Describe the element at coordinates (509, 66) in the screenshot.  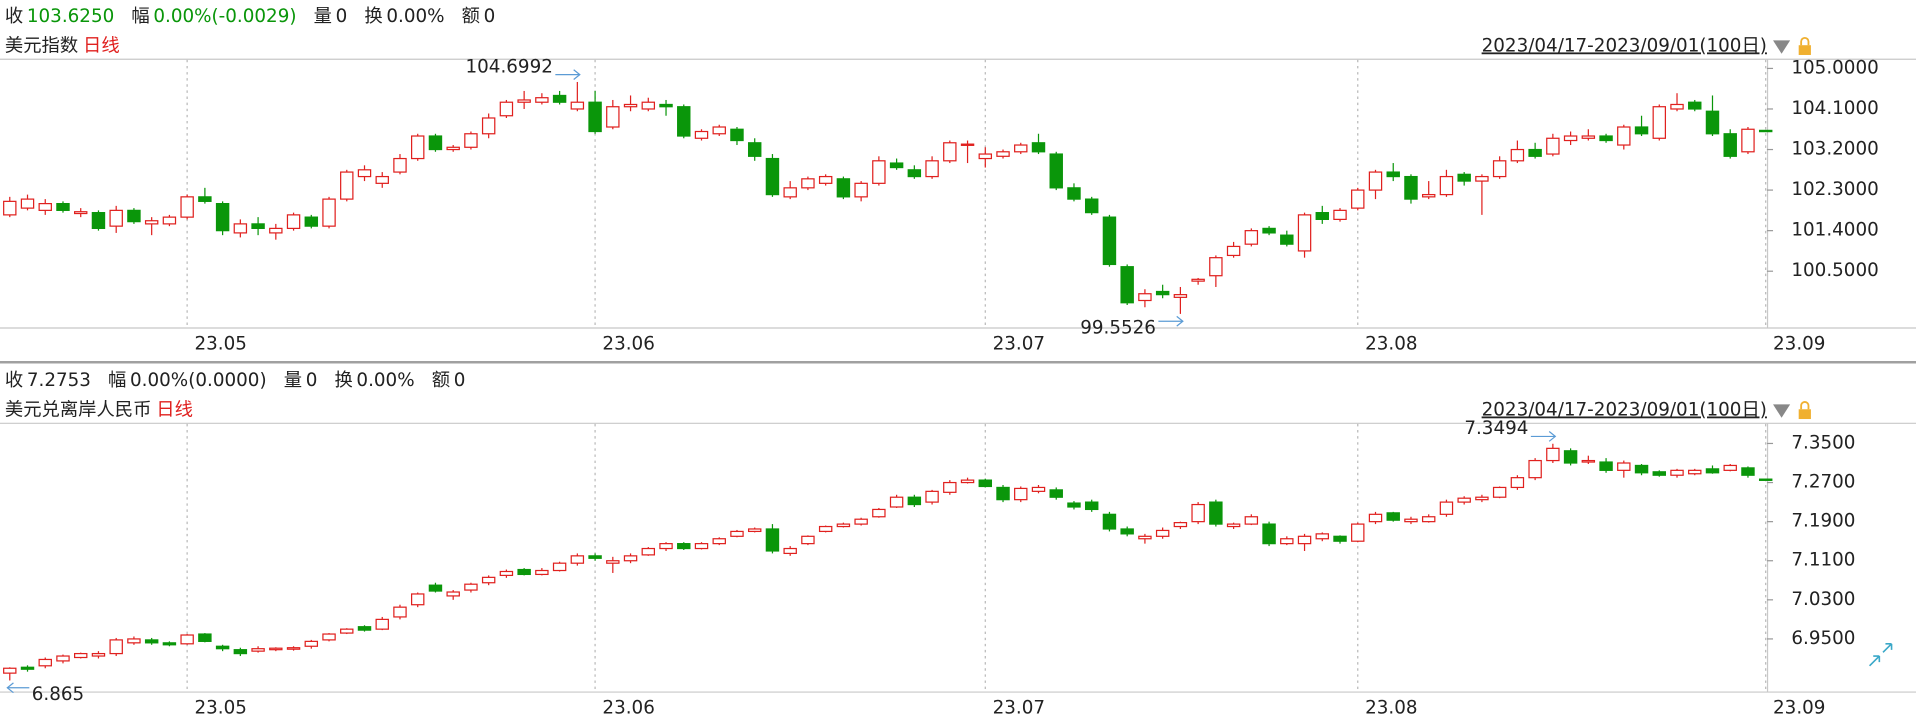
I see `extreme-label: 104.6992` at that location.